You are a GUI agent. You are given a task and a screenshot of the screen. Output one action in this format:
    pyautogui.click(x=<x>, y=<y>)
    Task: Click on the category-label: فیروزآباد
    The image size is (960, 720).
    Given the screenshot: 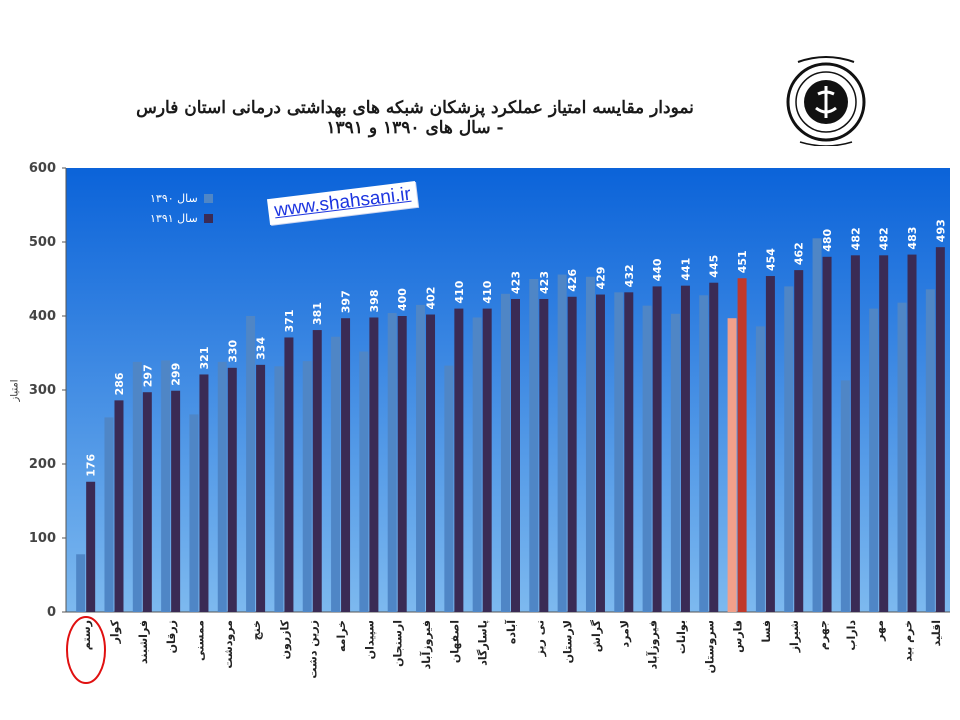 What is the action you would take?
    pyautogui.click(x=653, y=644)
    